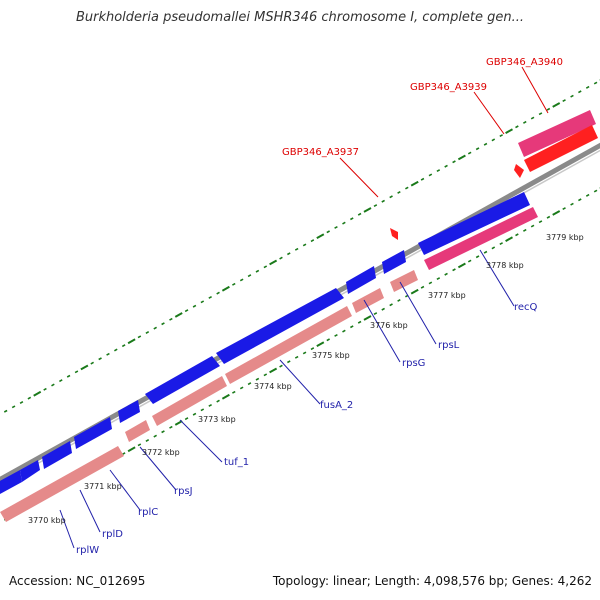  Describe the element at coordinates (389, 325) in the screenshot. I see `scale-label-3776: 3776 kbp` at that location.